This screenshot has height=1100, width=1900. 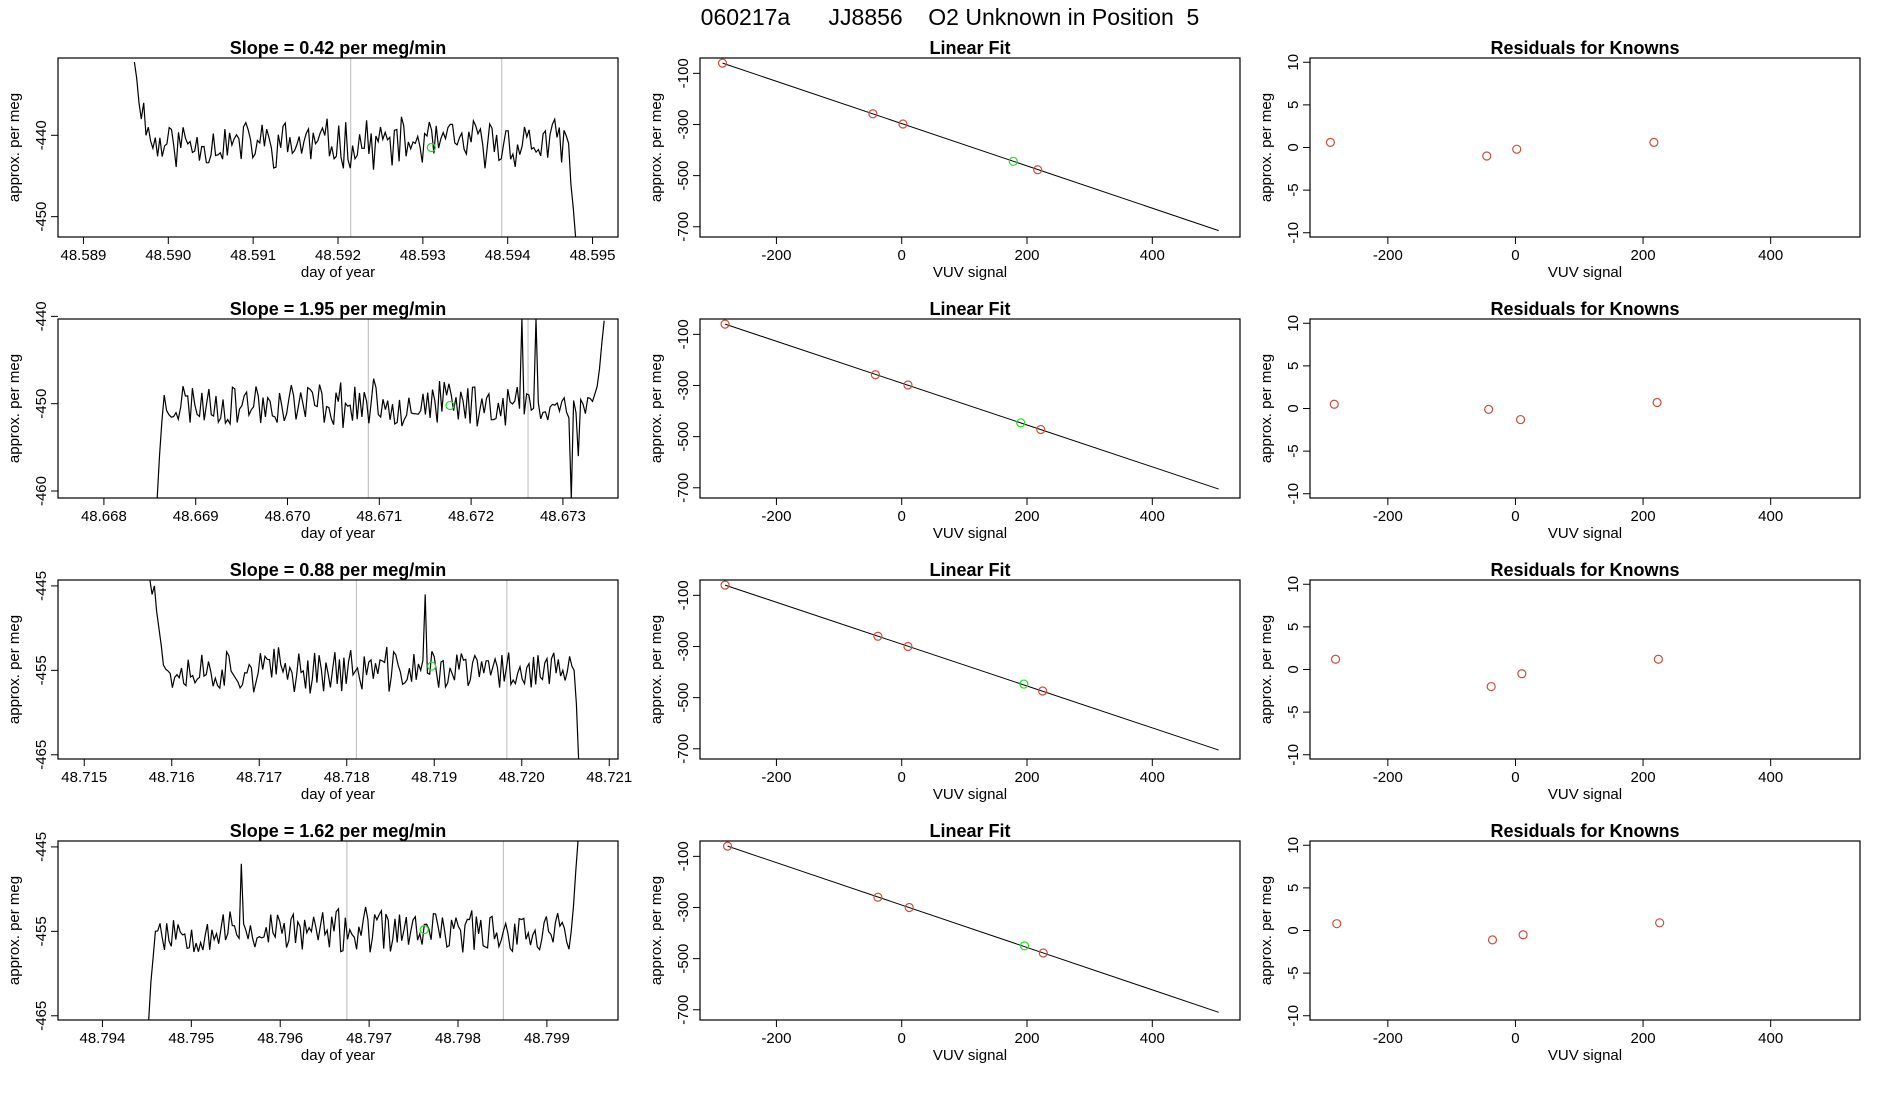 I want to click on panel-title: Slope = 0.88 per meg/min, so click(x=338, y=570).